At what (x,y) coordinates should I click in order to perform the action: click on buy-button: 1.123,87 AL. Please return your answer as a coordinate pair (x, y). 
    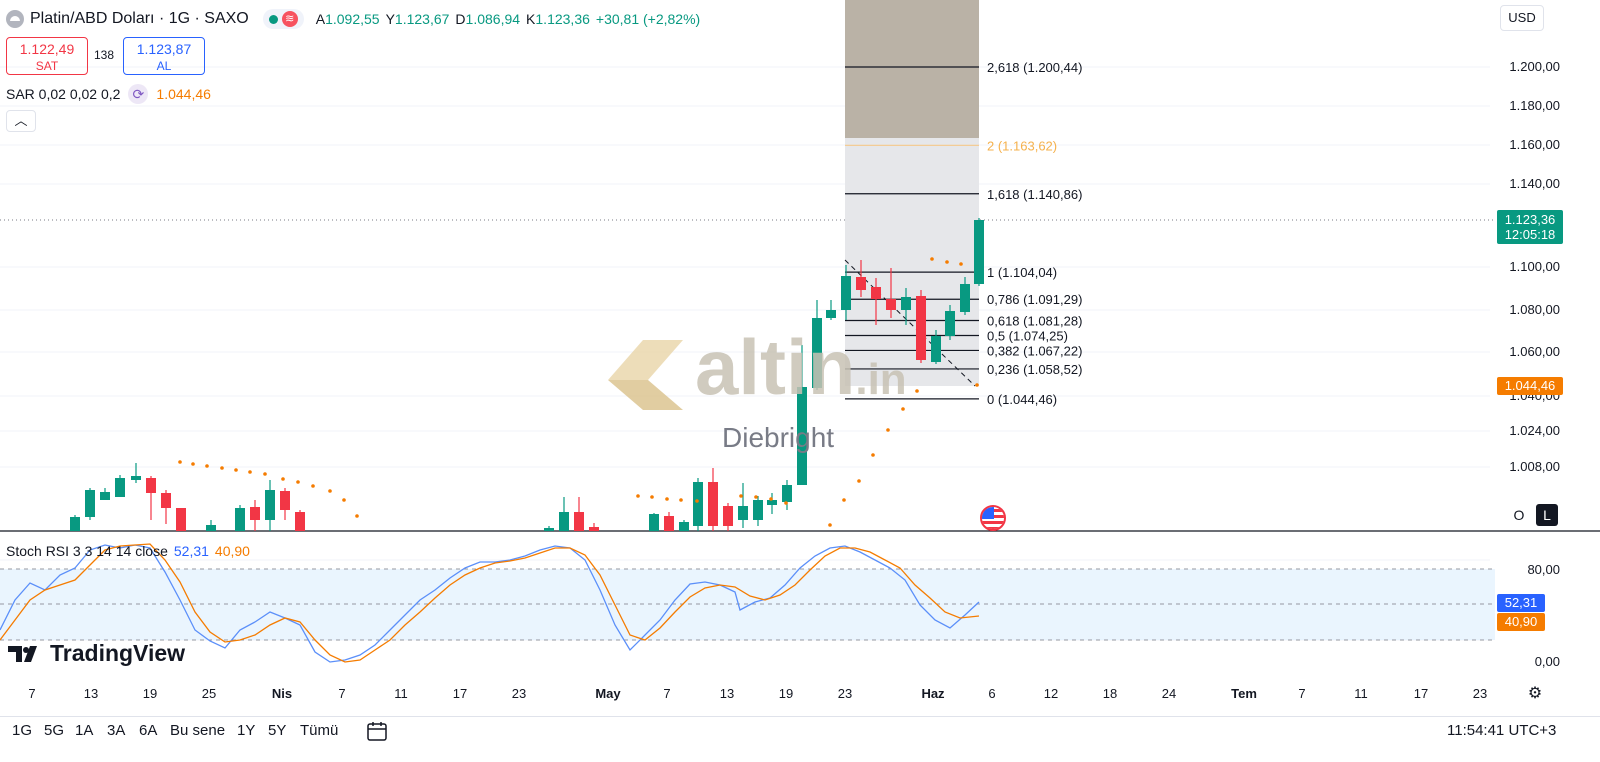
    Looking at the image, I should click on (164, 56).